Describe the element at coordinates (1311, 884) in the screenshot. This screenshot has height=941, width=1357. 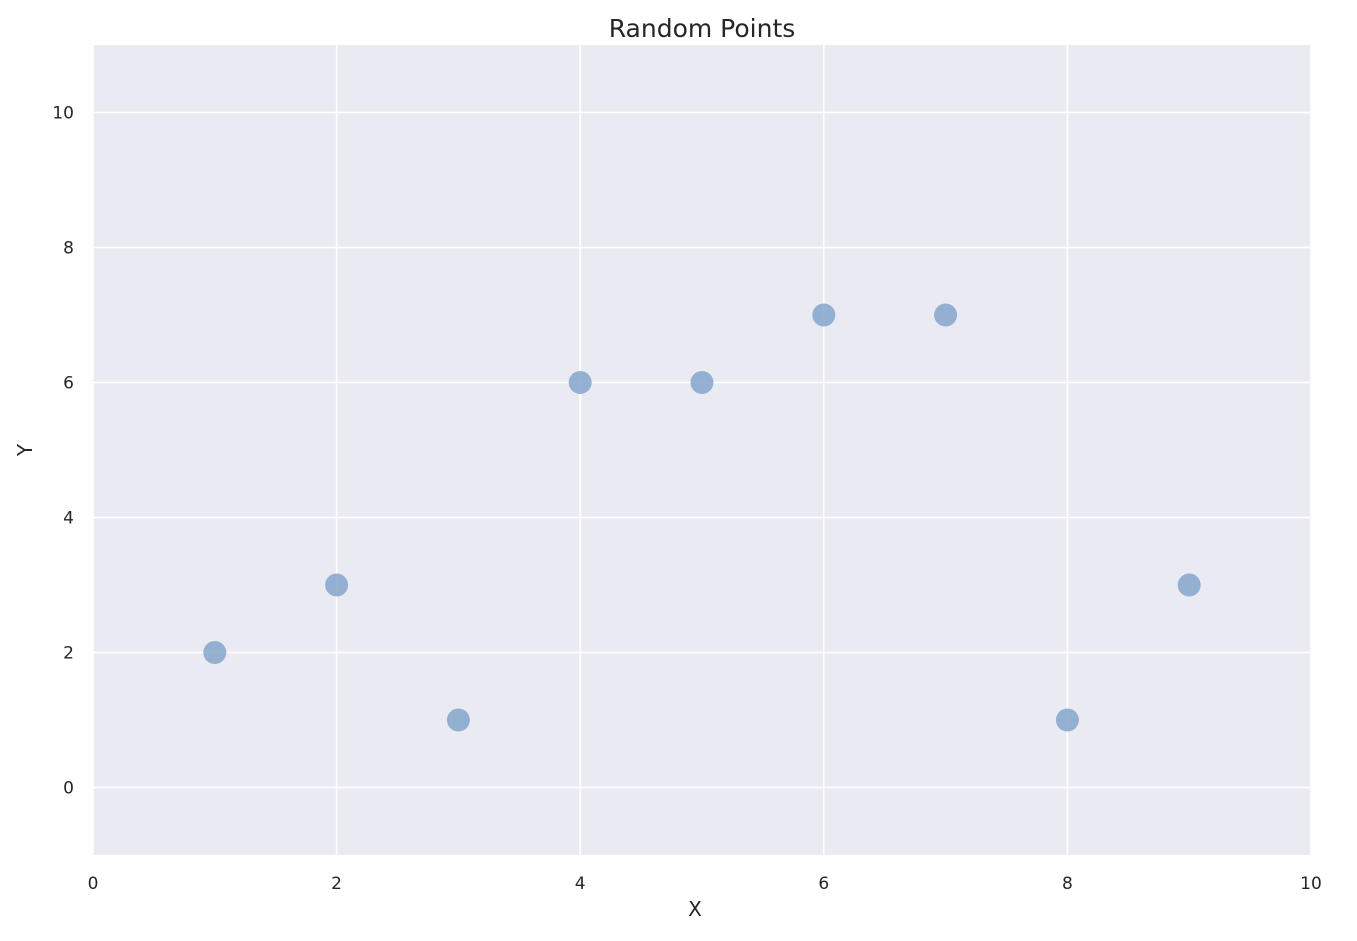
I see `x-tick-label: 10` at that location.